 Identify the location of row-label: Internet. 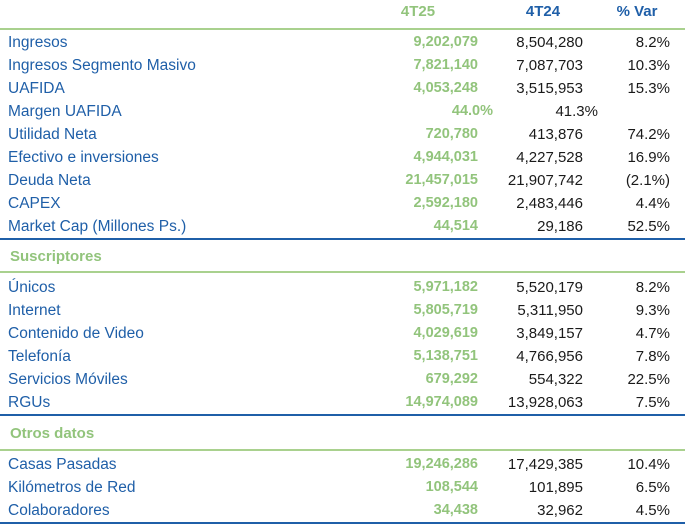
(34, 310).